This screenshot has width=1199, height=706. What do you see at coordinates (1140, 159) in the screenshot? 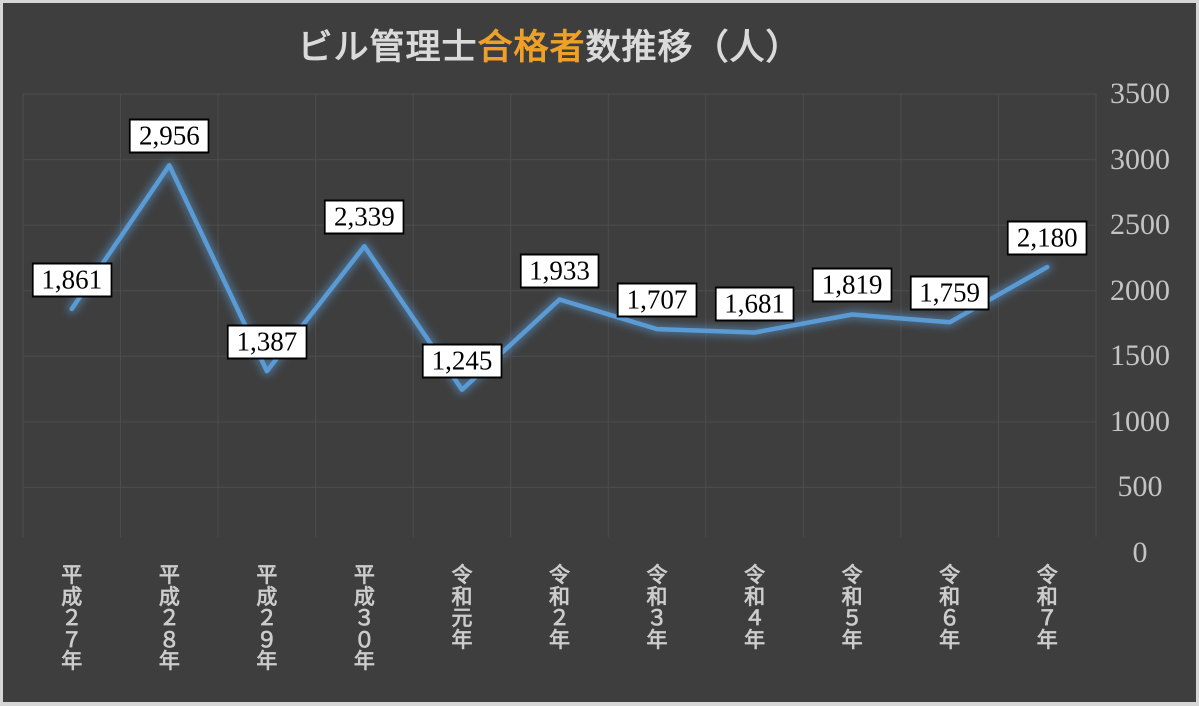
I see `y-tick-label: 3000` at bounding box center [1140, 159].